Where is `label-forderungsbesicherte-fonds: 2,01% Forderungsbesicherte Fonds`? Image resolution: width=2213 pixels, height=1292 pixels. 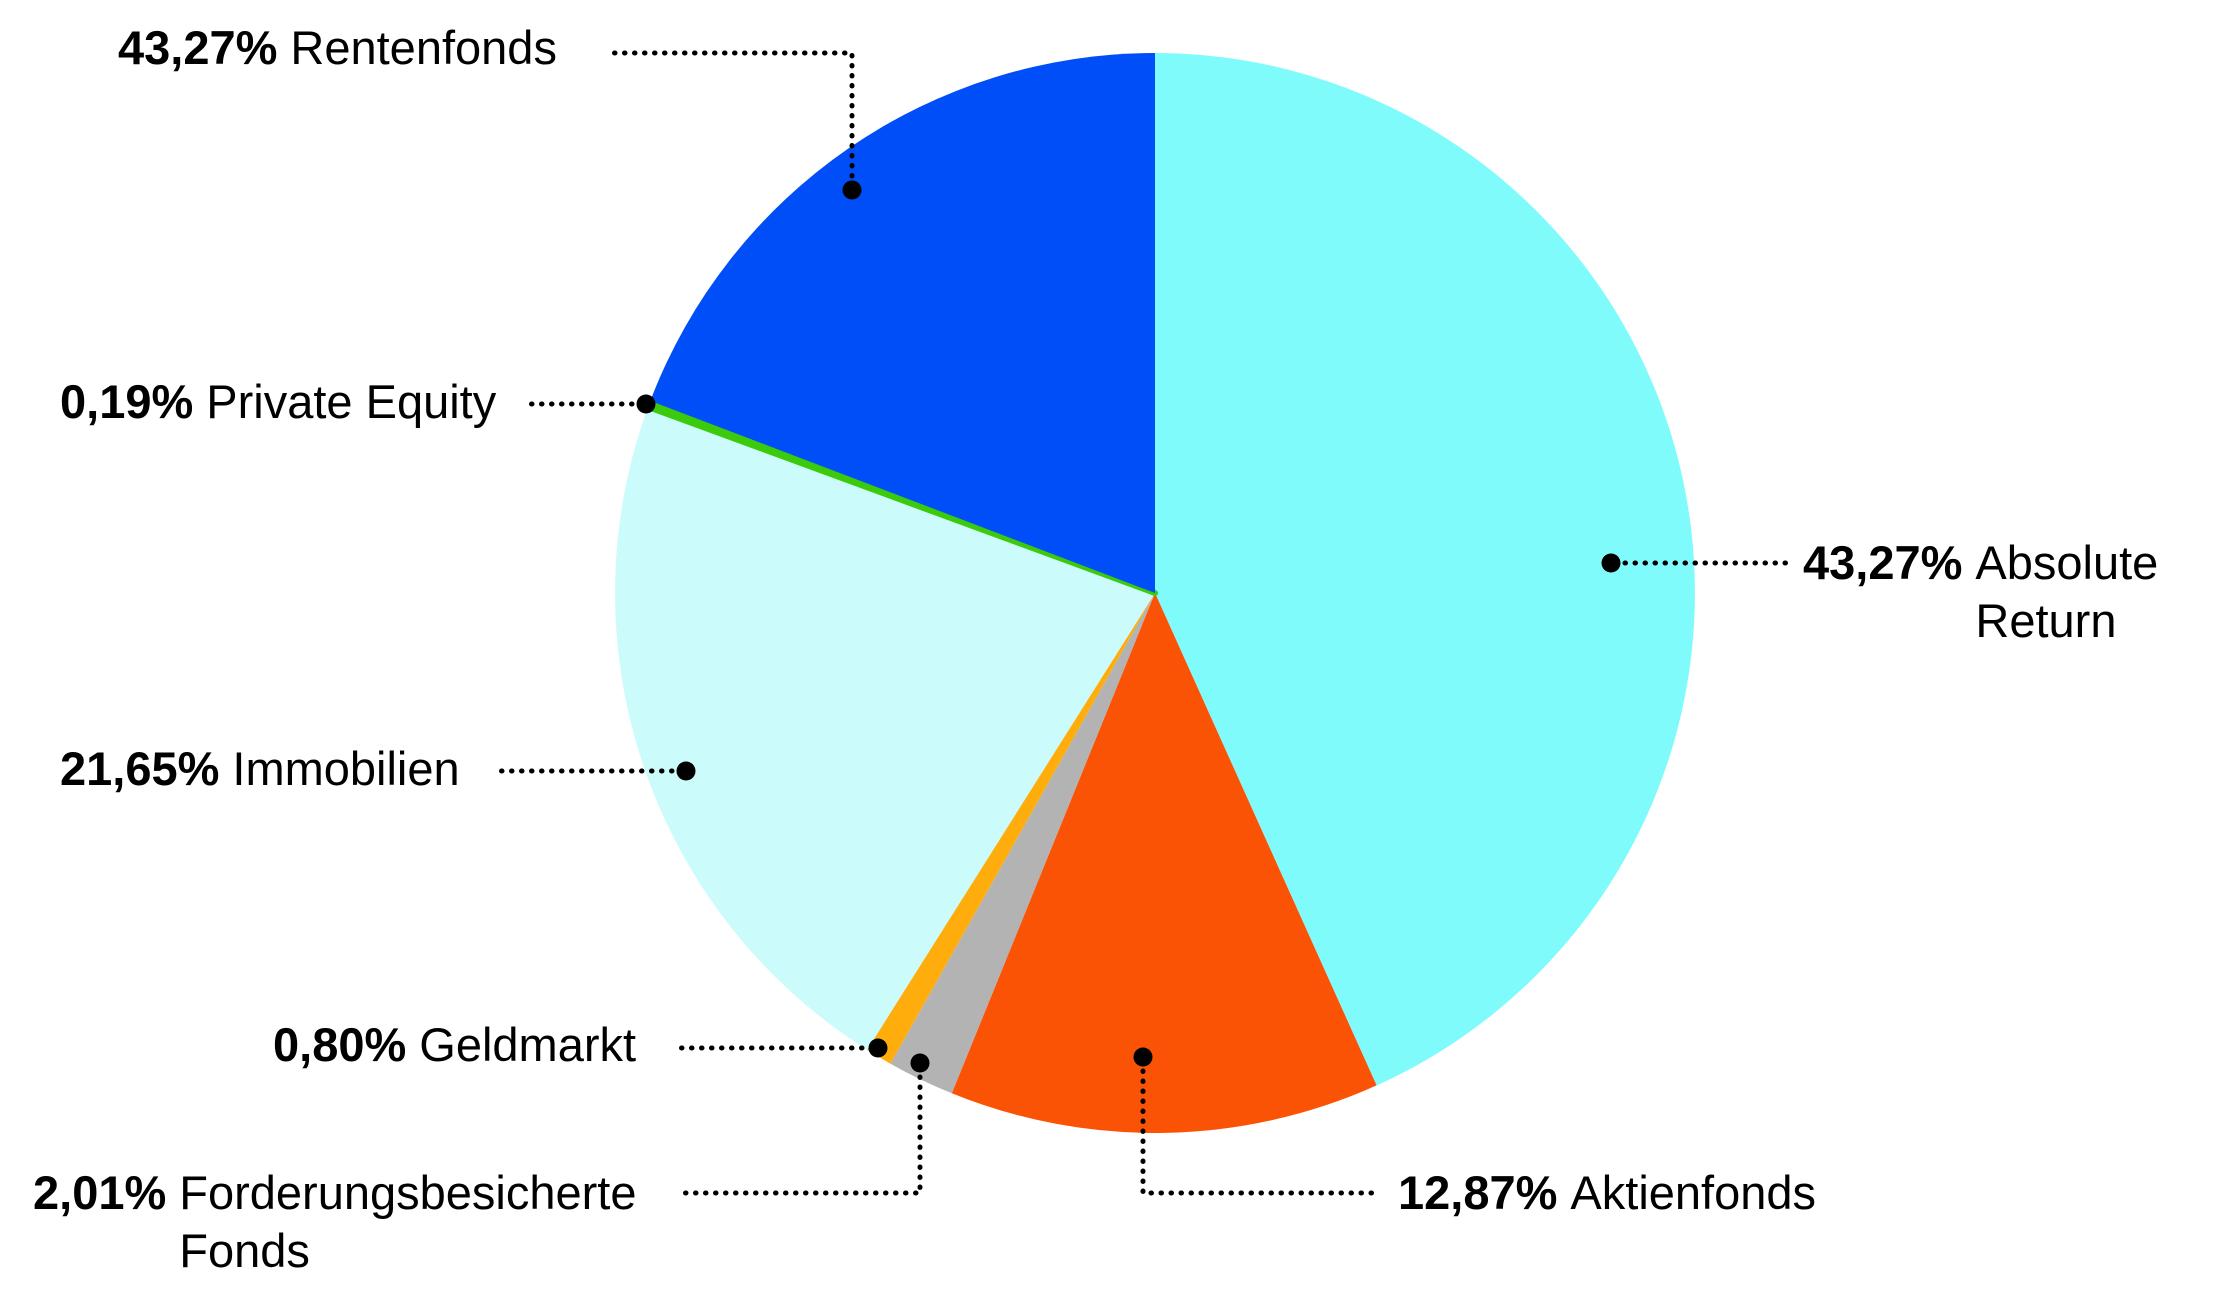 label-forderungsbesicherte-fonds: 2,01% Forderungsbesicherte Fonds is located at coordinates (346, 1222).